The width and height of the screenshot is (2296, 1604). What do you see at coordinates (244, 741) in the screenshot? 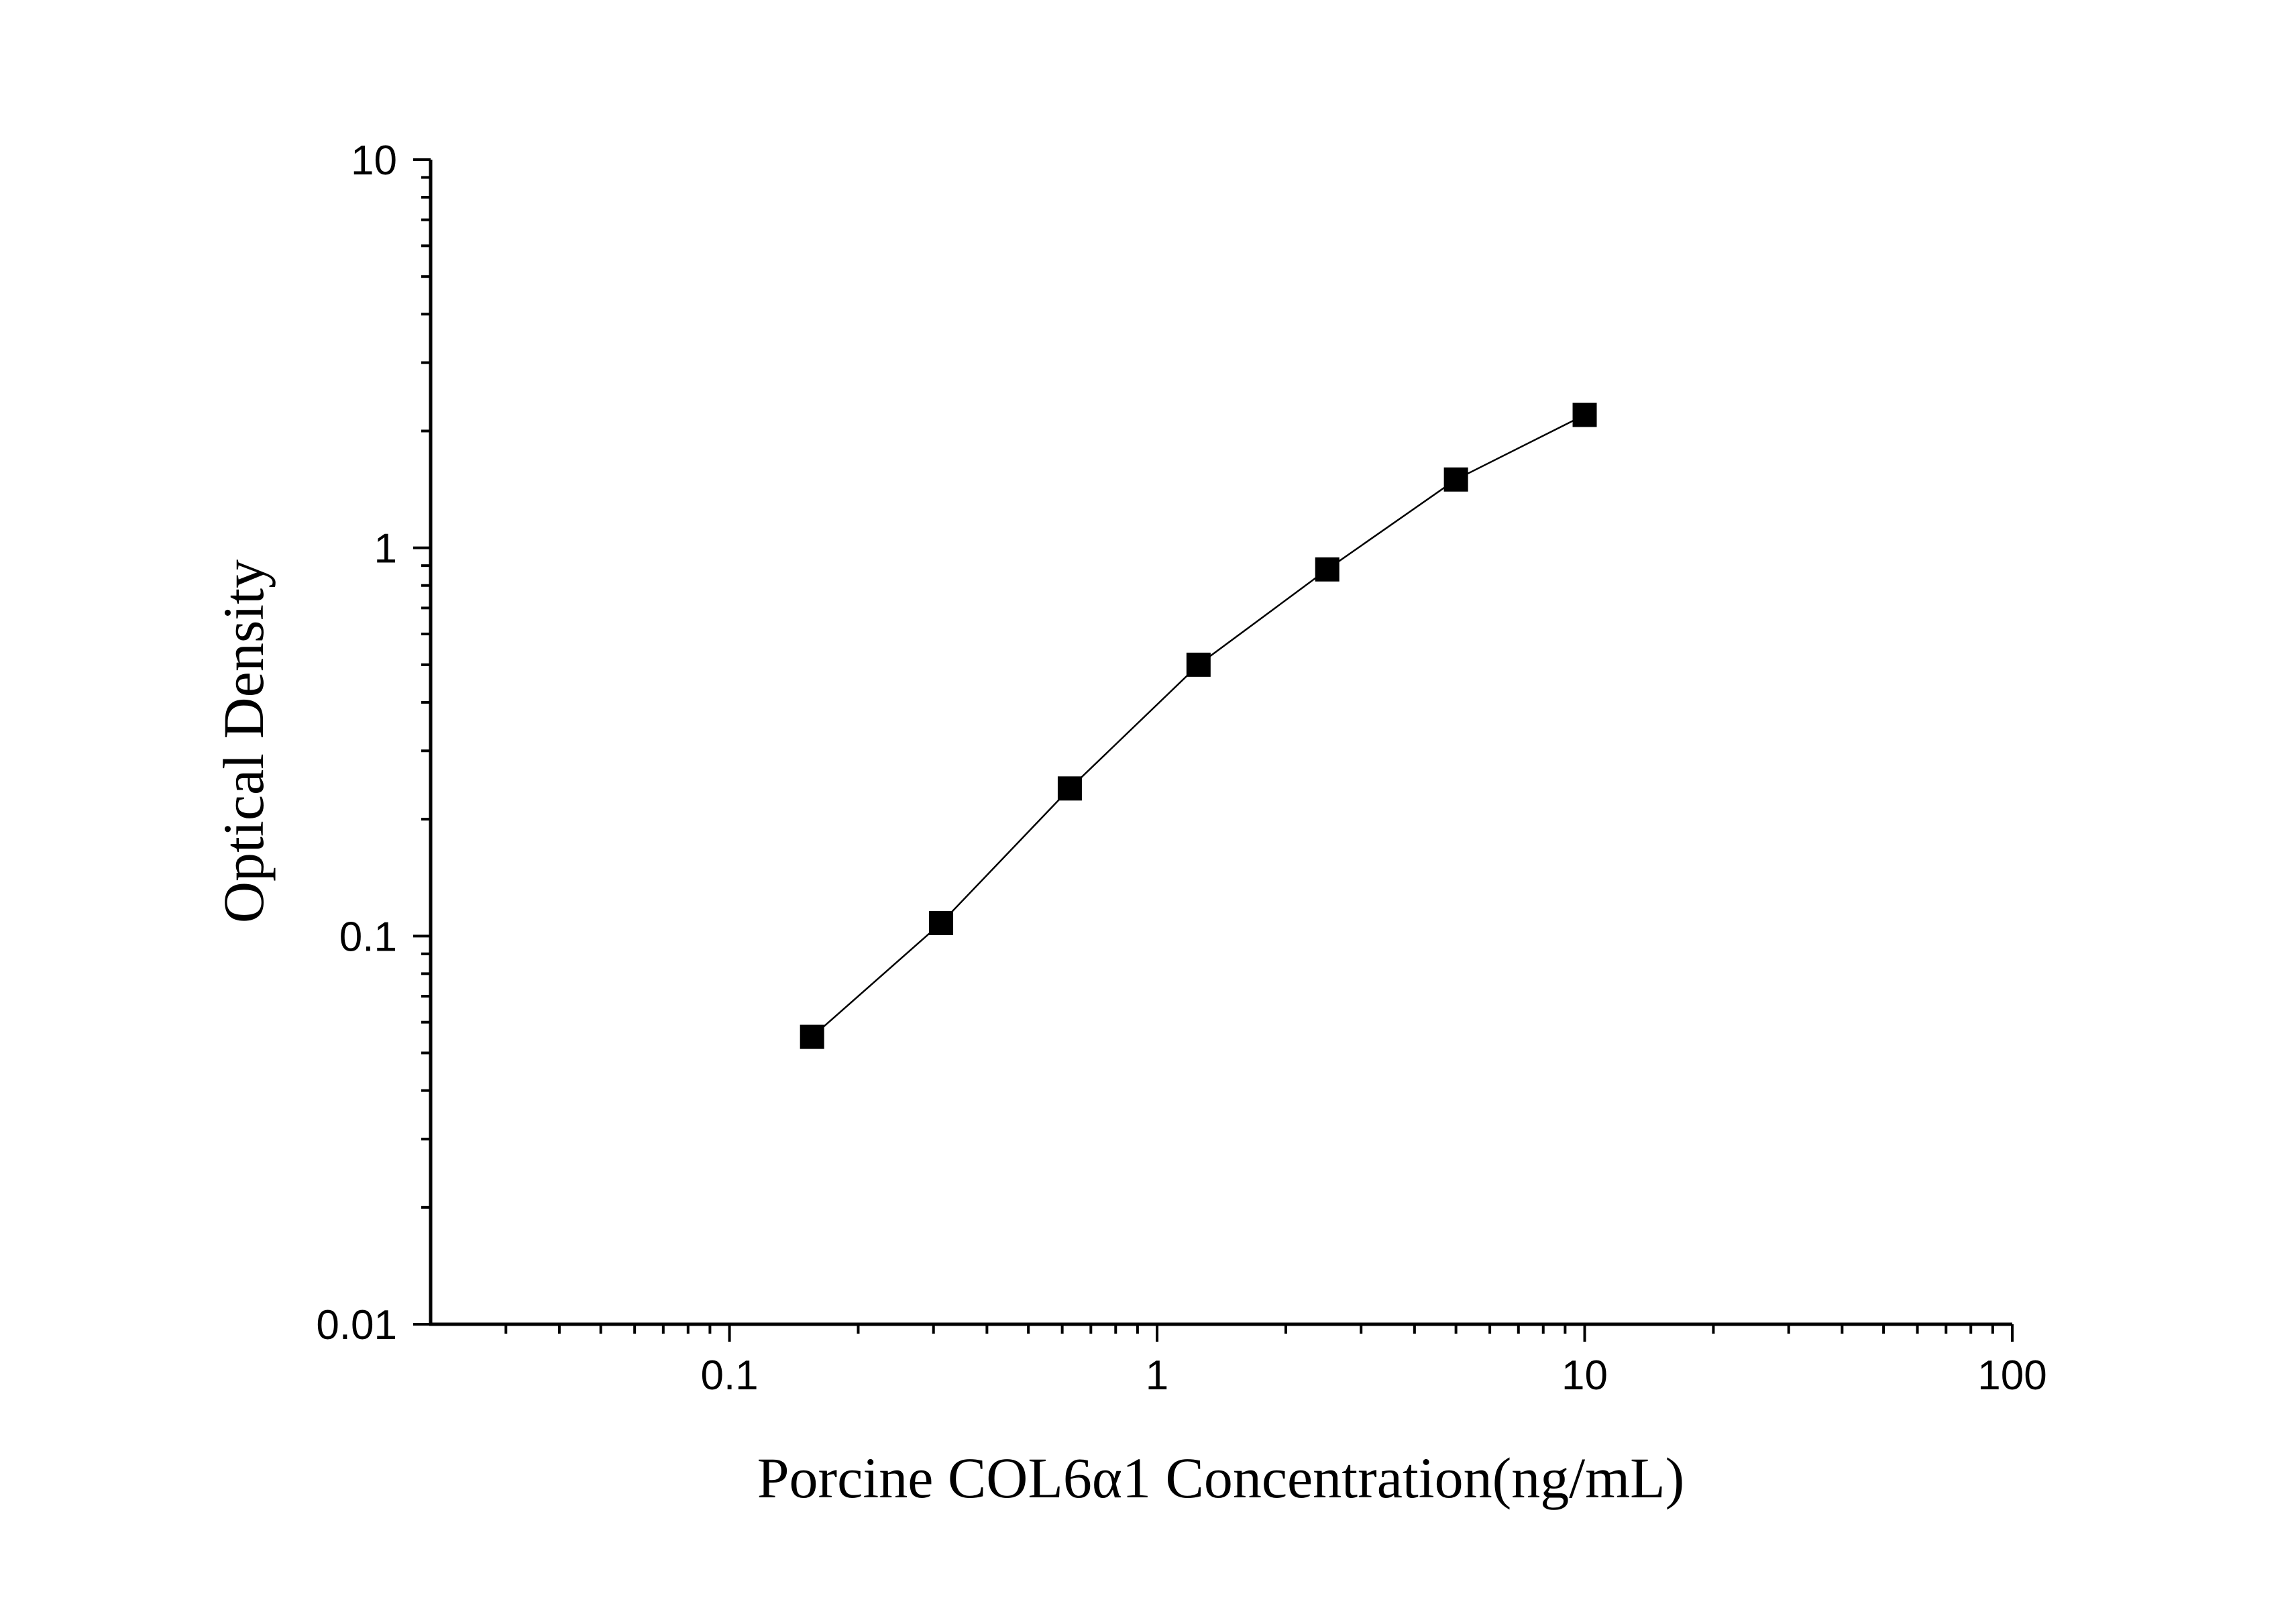
I see `y-axis-title: Optical Density` at bounding box center [244, 741].